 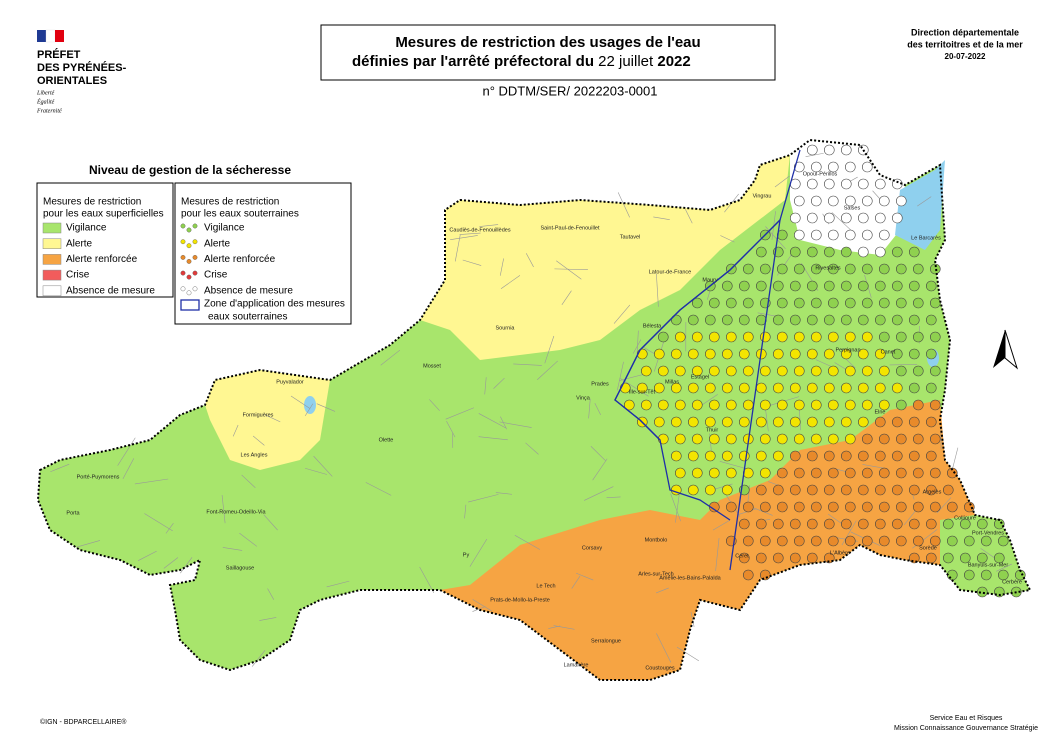 I want to click on place-label: Tautavel, so click(x=630, y=237).